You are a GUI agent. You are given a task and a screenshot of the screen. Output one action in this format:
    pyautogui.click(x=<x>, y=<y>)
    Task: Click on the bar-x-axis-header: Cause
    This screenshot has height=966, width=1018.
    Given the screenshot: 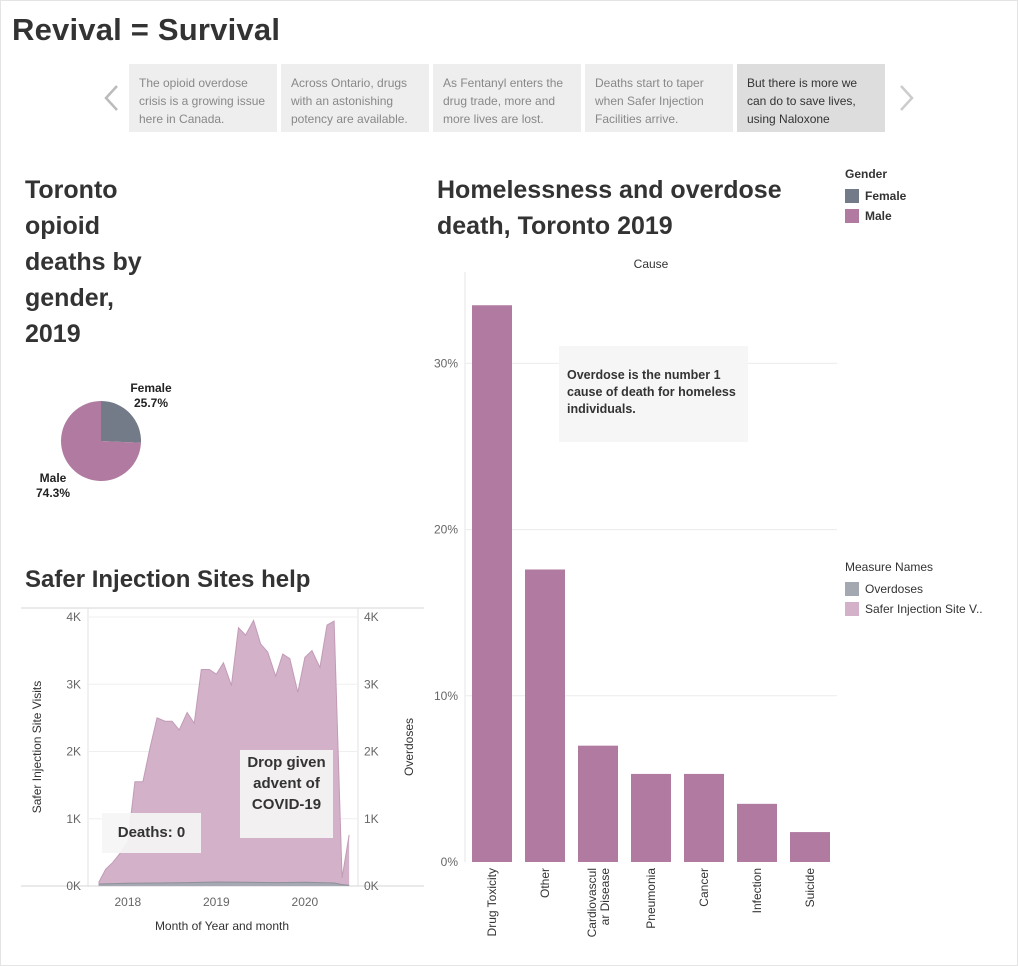 What is the action you would take?
    pyautogui.click(x=651, y=264)
    